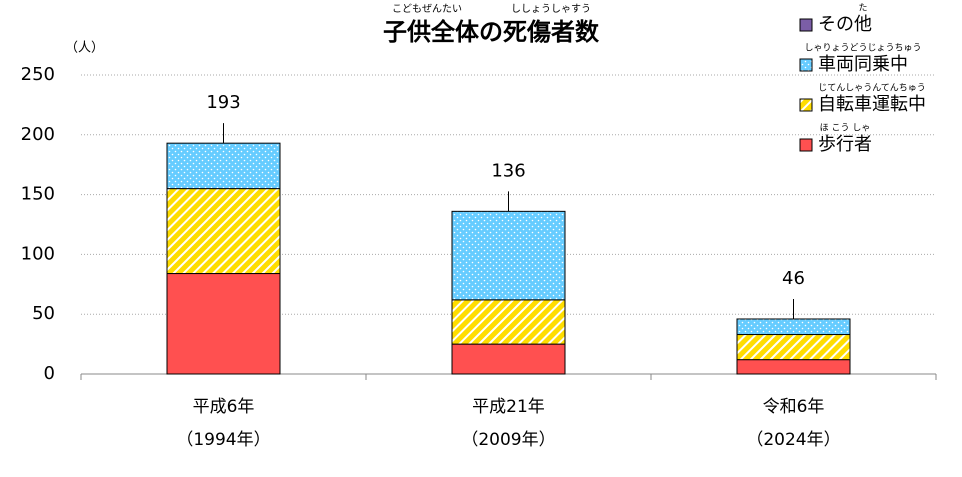  I want to click on total-label: 46, so click(793, 278).